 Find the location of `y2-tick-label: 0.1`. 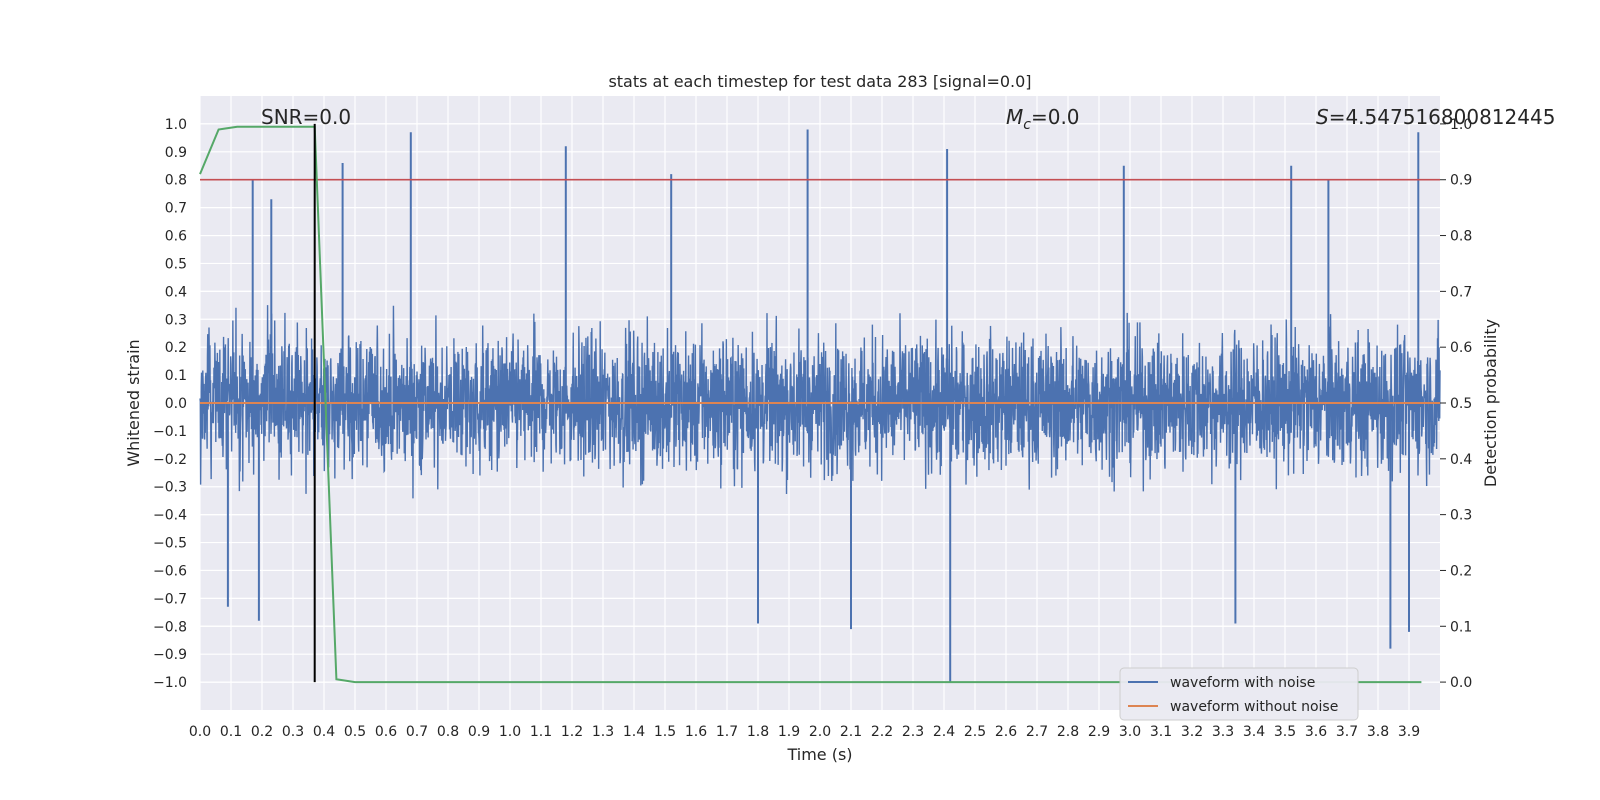

y2-tick-label: 0.1 is located at coordinates (1461, 627).